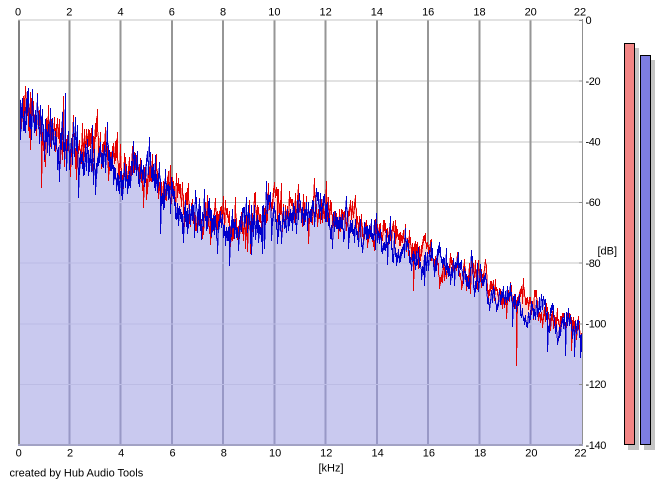  I want to click on svg-text: -80, so click(593, 264).